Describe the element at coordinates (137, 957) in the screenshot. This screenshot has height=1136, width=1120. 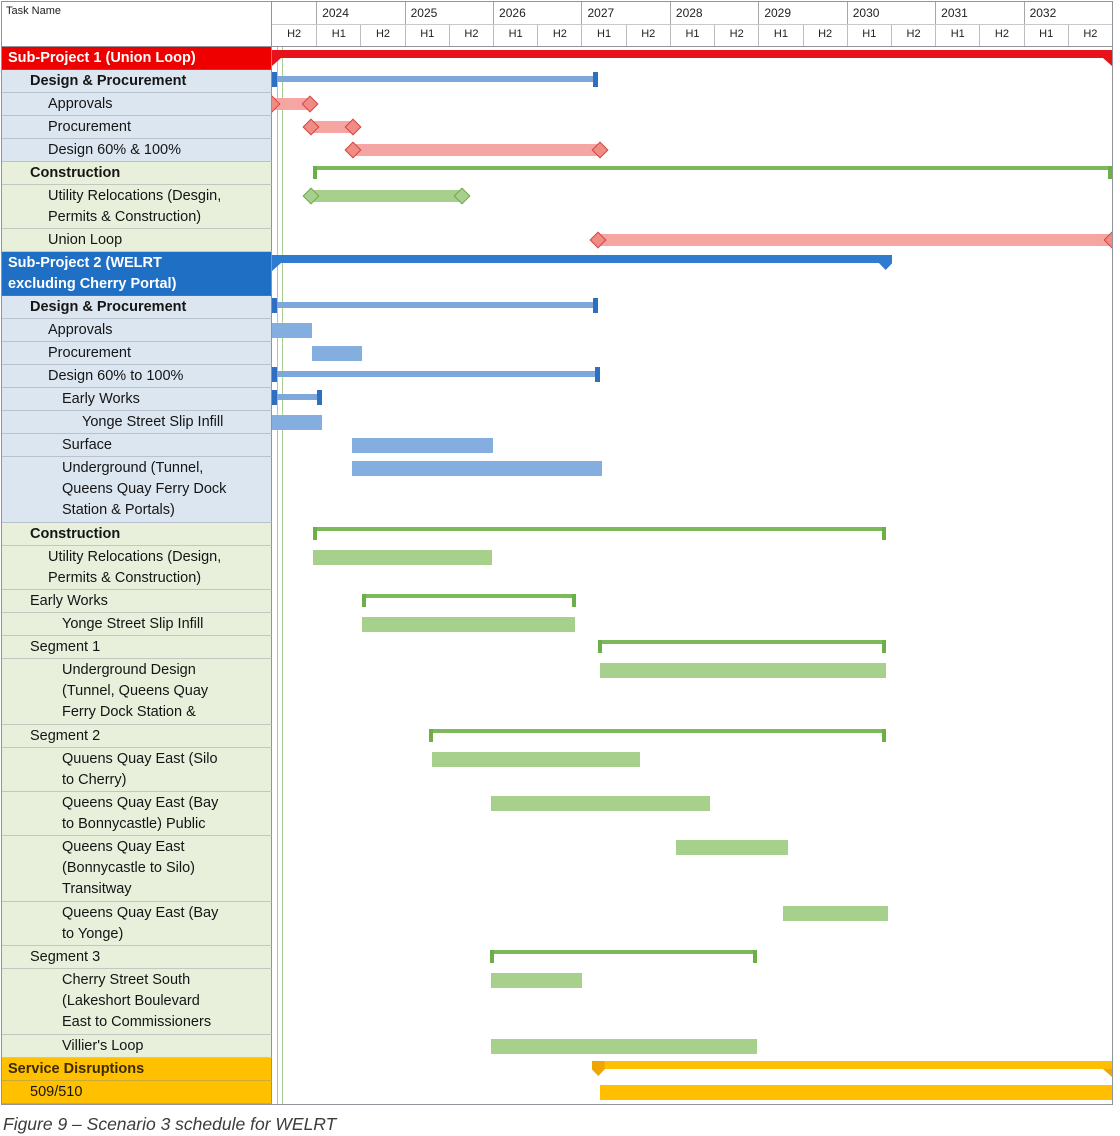
I see `task-label: Segment 3` at that location.